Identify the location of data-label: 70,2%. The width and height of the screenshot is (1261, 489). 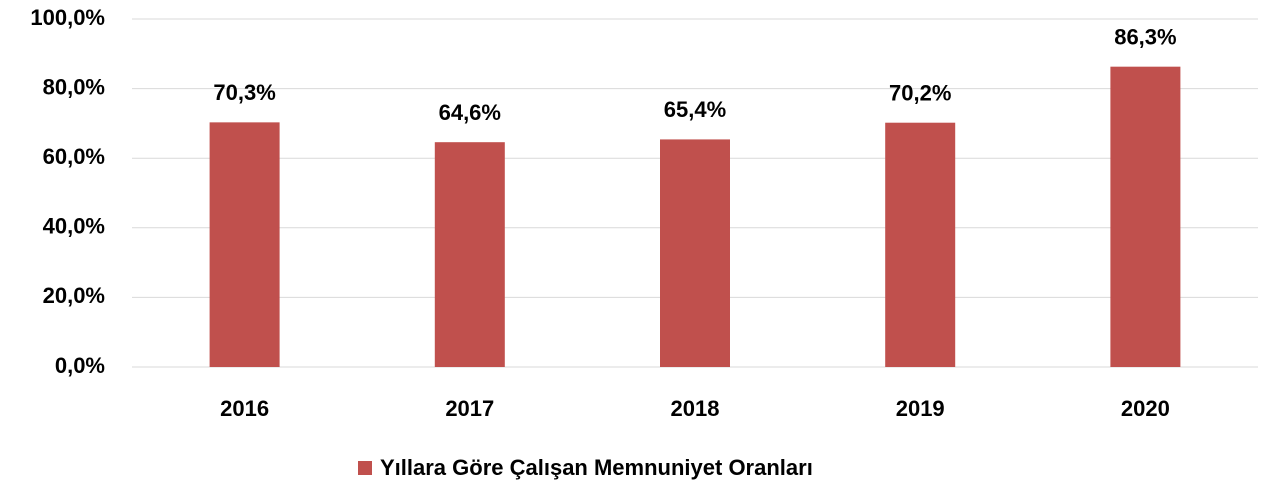
(920, 93).